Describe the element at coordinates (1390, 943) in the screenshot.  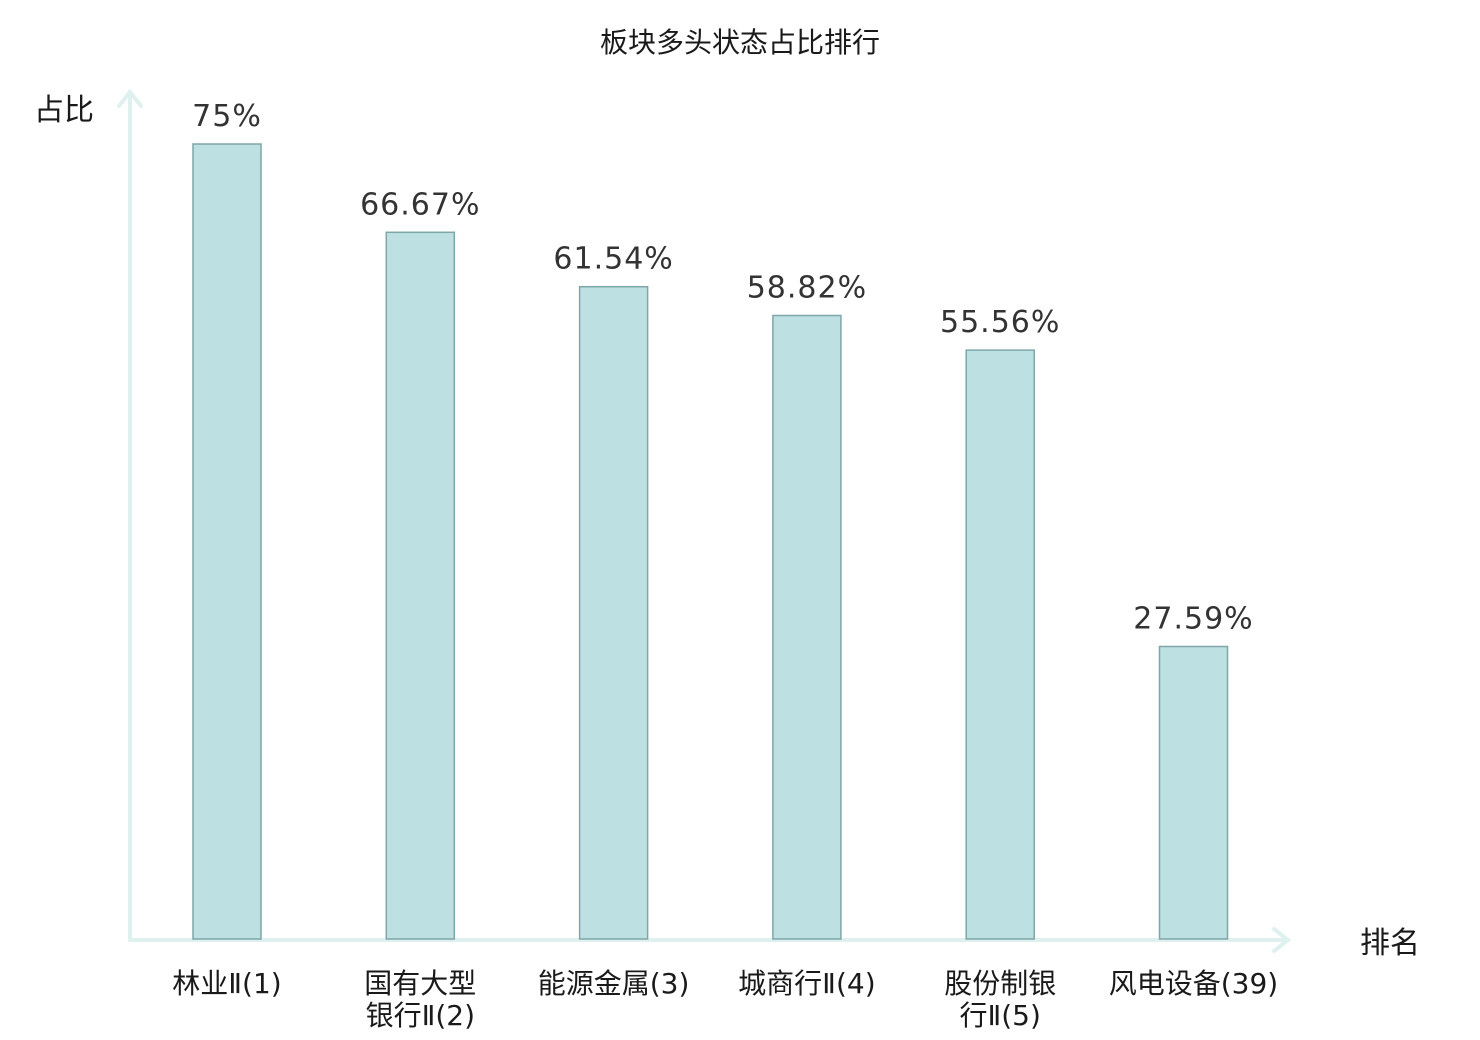
I see `x-axis-label: 排名` at that location.